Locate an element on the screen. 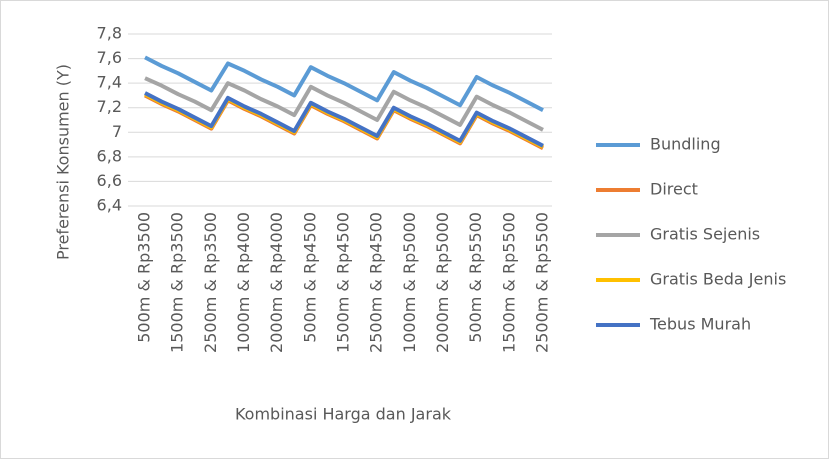 This screenshot has height=459, width=829. y-tick-label: 6,6 is located at coordinates (109, 180).